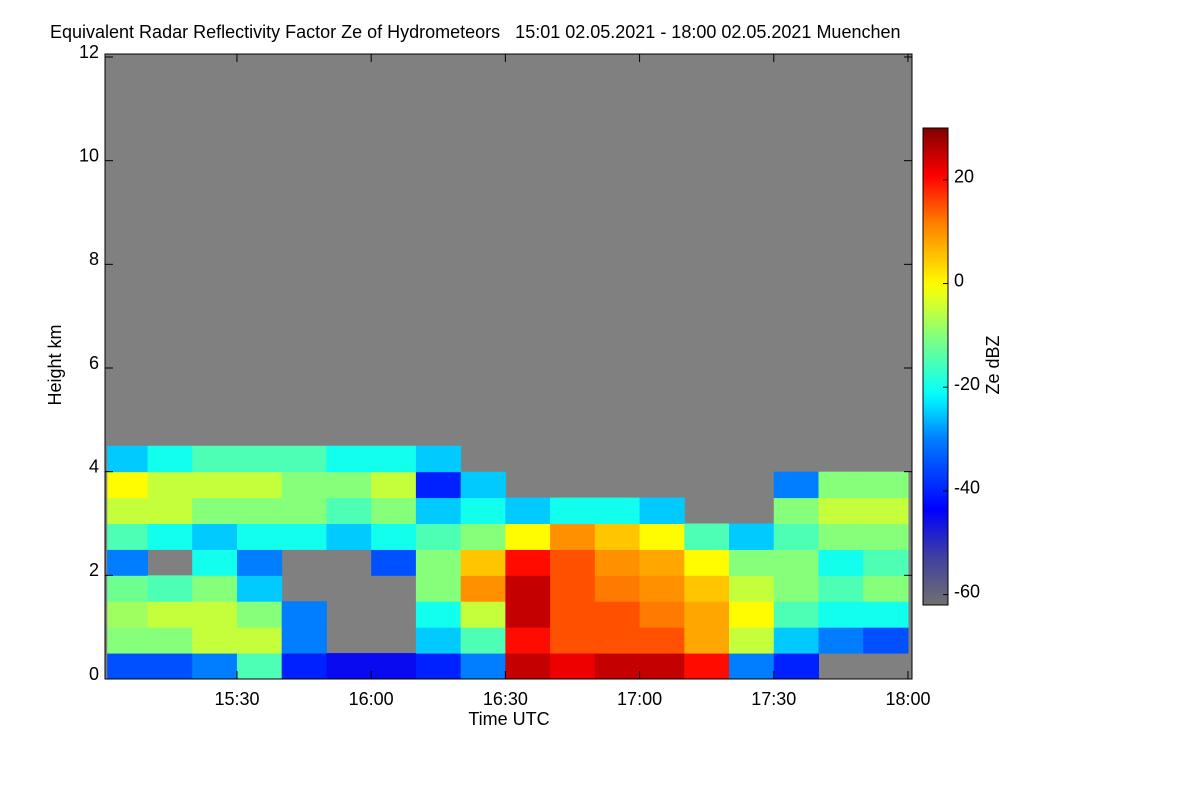 This screenshot has height=800, width=1200. What do you see at coordinates (94, 259) in the screenshot?
I see `y-tick-label: 8` at bounding box center [94, 259].